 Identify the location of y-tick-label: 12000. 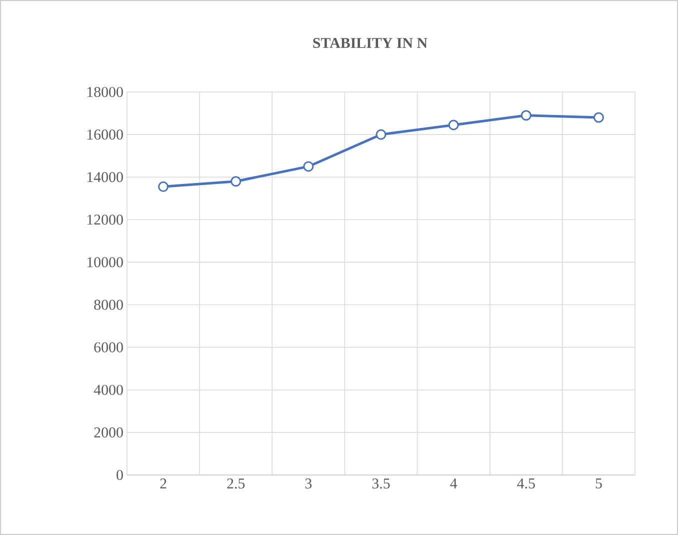
(105, 219).